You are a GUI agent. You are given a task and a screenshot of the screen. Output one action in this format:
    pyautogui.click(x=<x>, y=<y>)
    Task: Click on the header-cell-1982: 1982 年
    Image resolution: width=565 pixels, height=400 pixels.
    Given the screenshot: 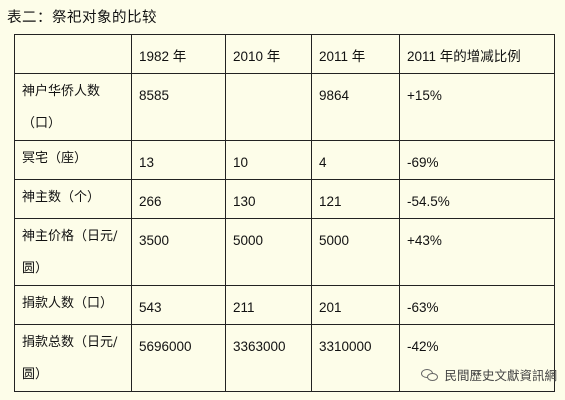 What is the action you would take?
    pyautogui.click(x=178, y=54)
    